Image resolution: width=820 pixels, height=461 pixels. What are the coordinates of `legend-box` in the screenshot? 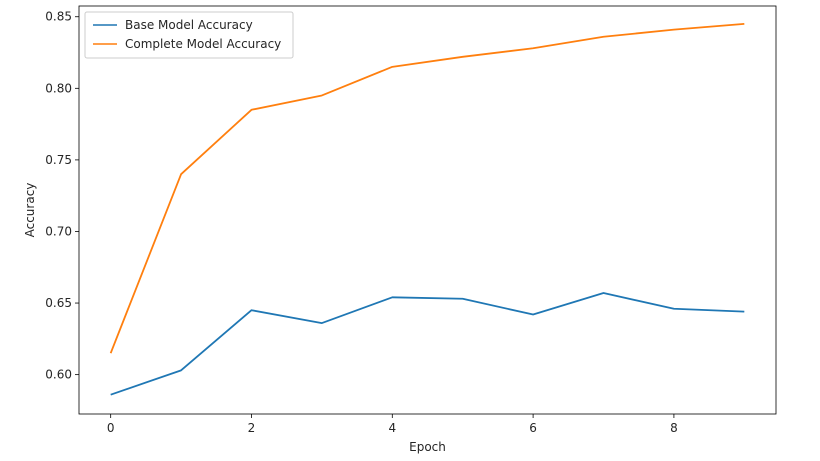 It's located at (189, 35).